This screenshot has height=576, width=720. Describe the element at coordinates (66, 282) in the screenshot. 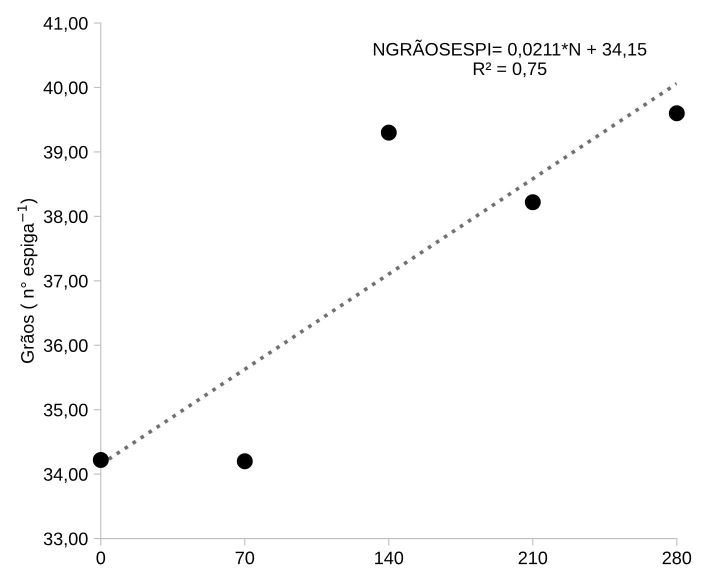

I see `y-tick-label: 37,00` at that location.